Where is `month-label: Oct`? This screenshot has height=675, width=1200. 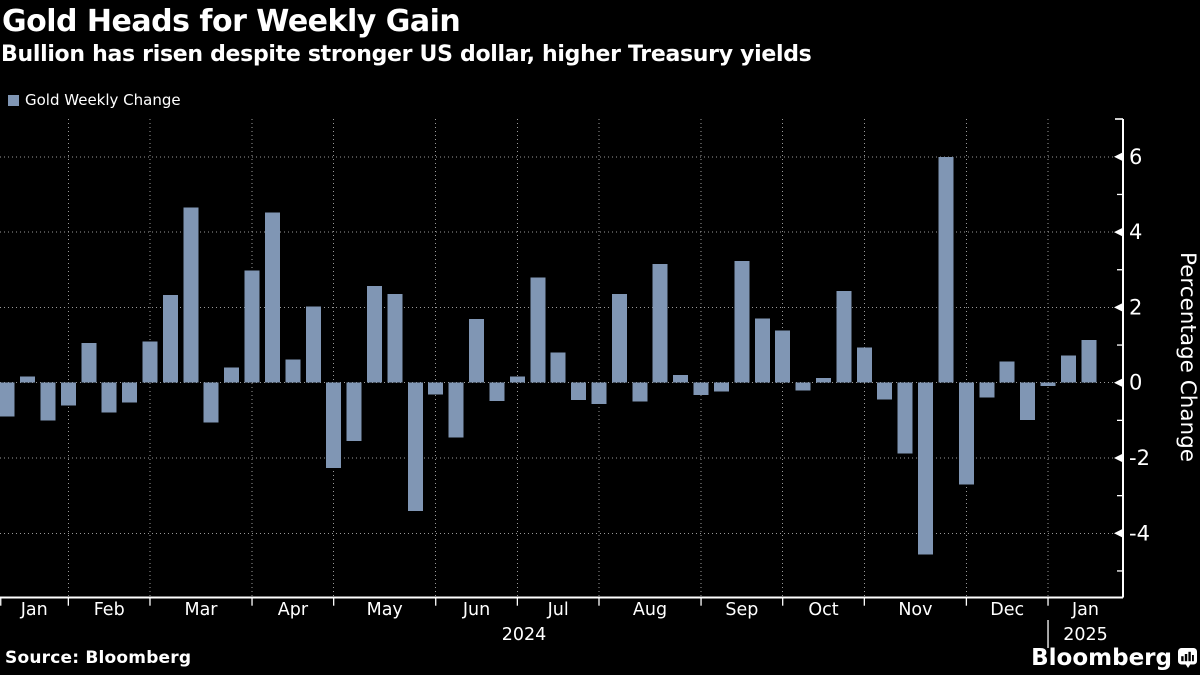 month-label: Oct is located at coordinates (823, 610).